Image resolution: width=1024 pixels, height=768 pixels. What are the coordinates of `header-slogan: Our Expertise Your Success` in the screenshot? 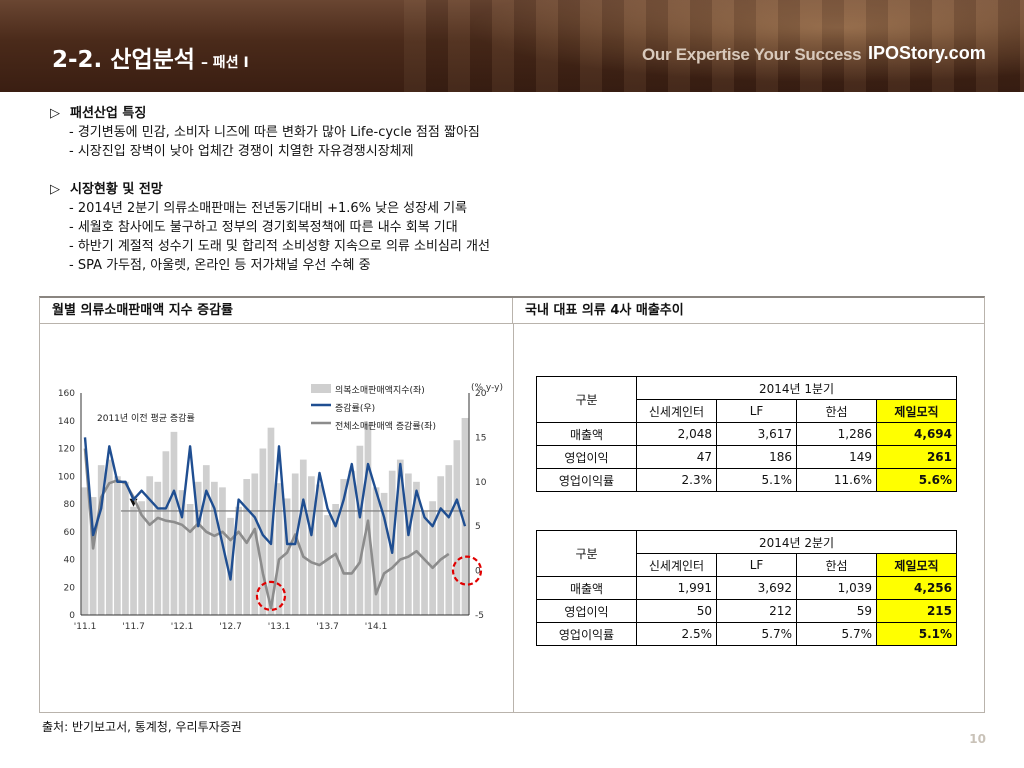 It's located at (752, 54).